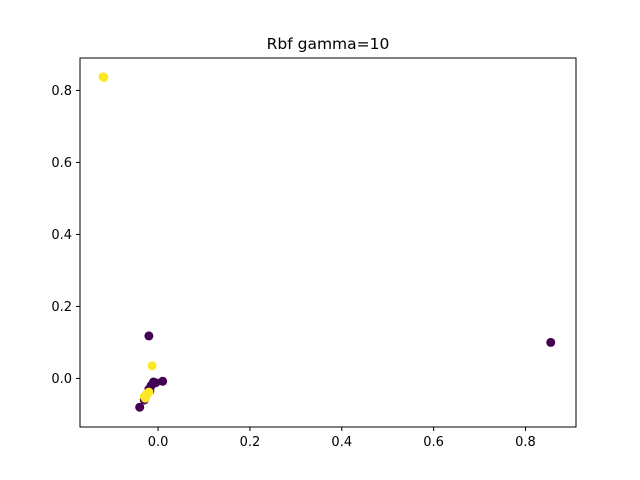 The width and height of the screenshot is (640, 480). I want to click on y-axis: 0.0 0.2 0.4 0.6 0.8, so click(65, 235).